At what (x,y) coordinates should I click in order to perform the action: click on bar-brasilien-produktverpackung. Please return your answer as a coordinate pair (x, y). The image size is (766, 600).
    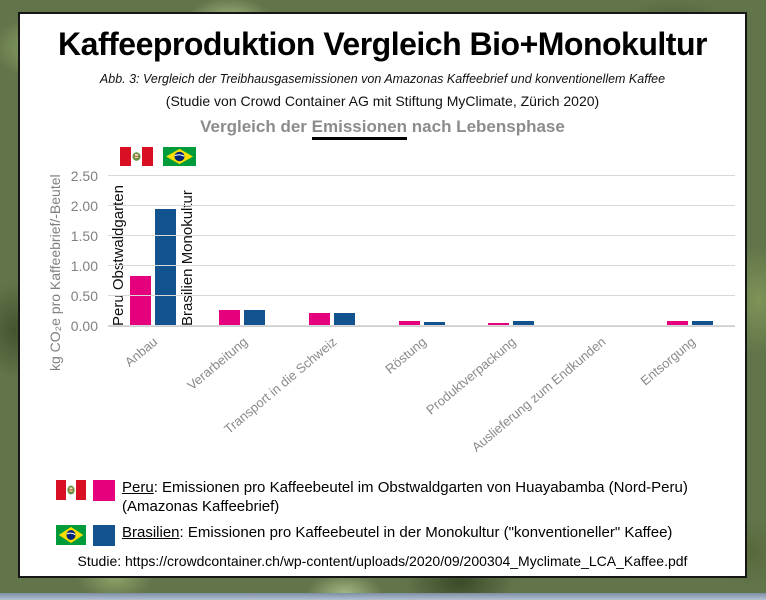
    Looking at the image, I should click on (524, 323).